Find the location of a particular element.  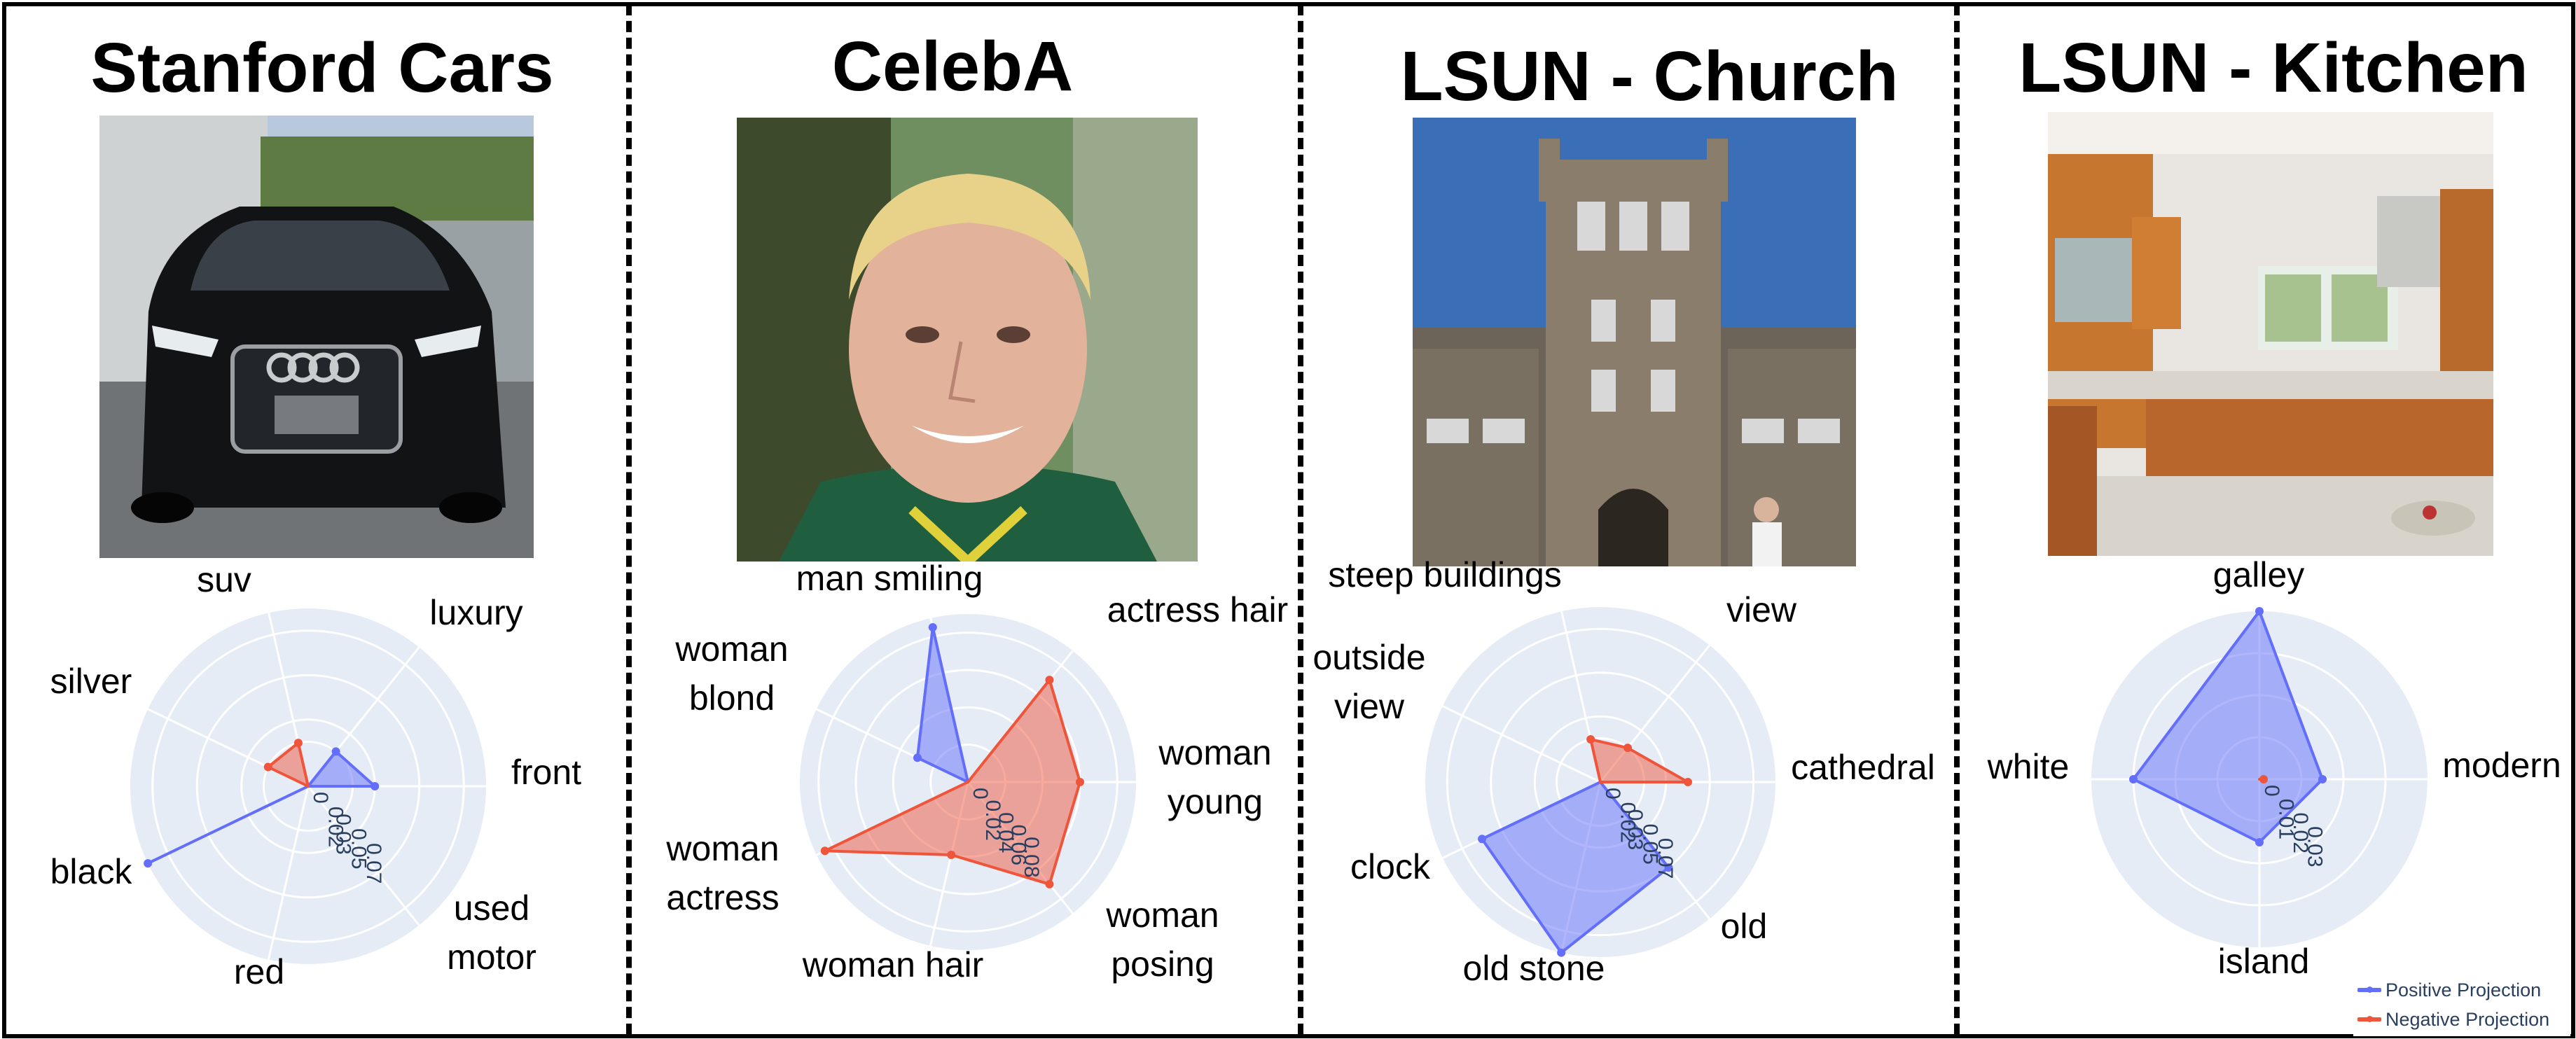

panel-title-church: LSUN - Church is located at coordinates (1649, 76).